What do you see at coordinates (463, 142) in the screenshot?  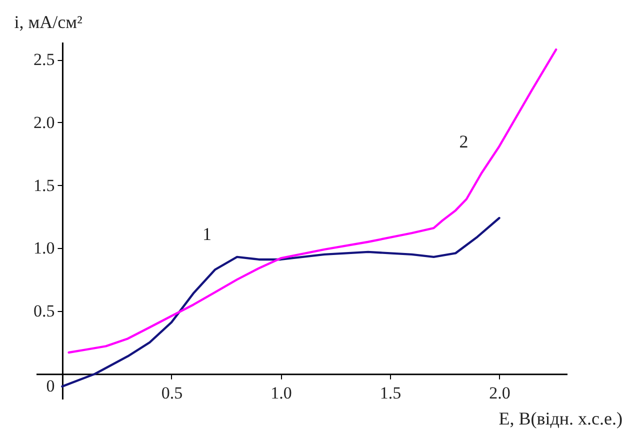 I see `series-label: 2` at bounding box center [463, 142].